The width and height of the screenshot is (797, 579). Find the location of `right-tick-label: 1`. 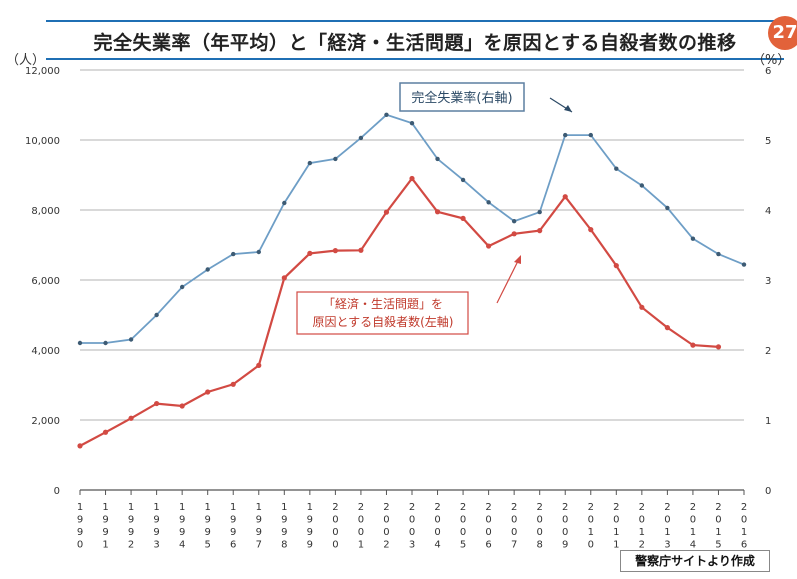

right-tick-label: 1 is located at coordinates (768, 421).